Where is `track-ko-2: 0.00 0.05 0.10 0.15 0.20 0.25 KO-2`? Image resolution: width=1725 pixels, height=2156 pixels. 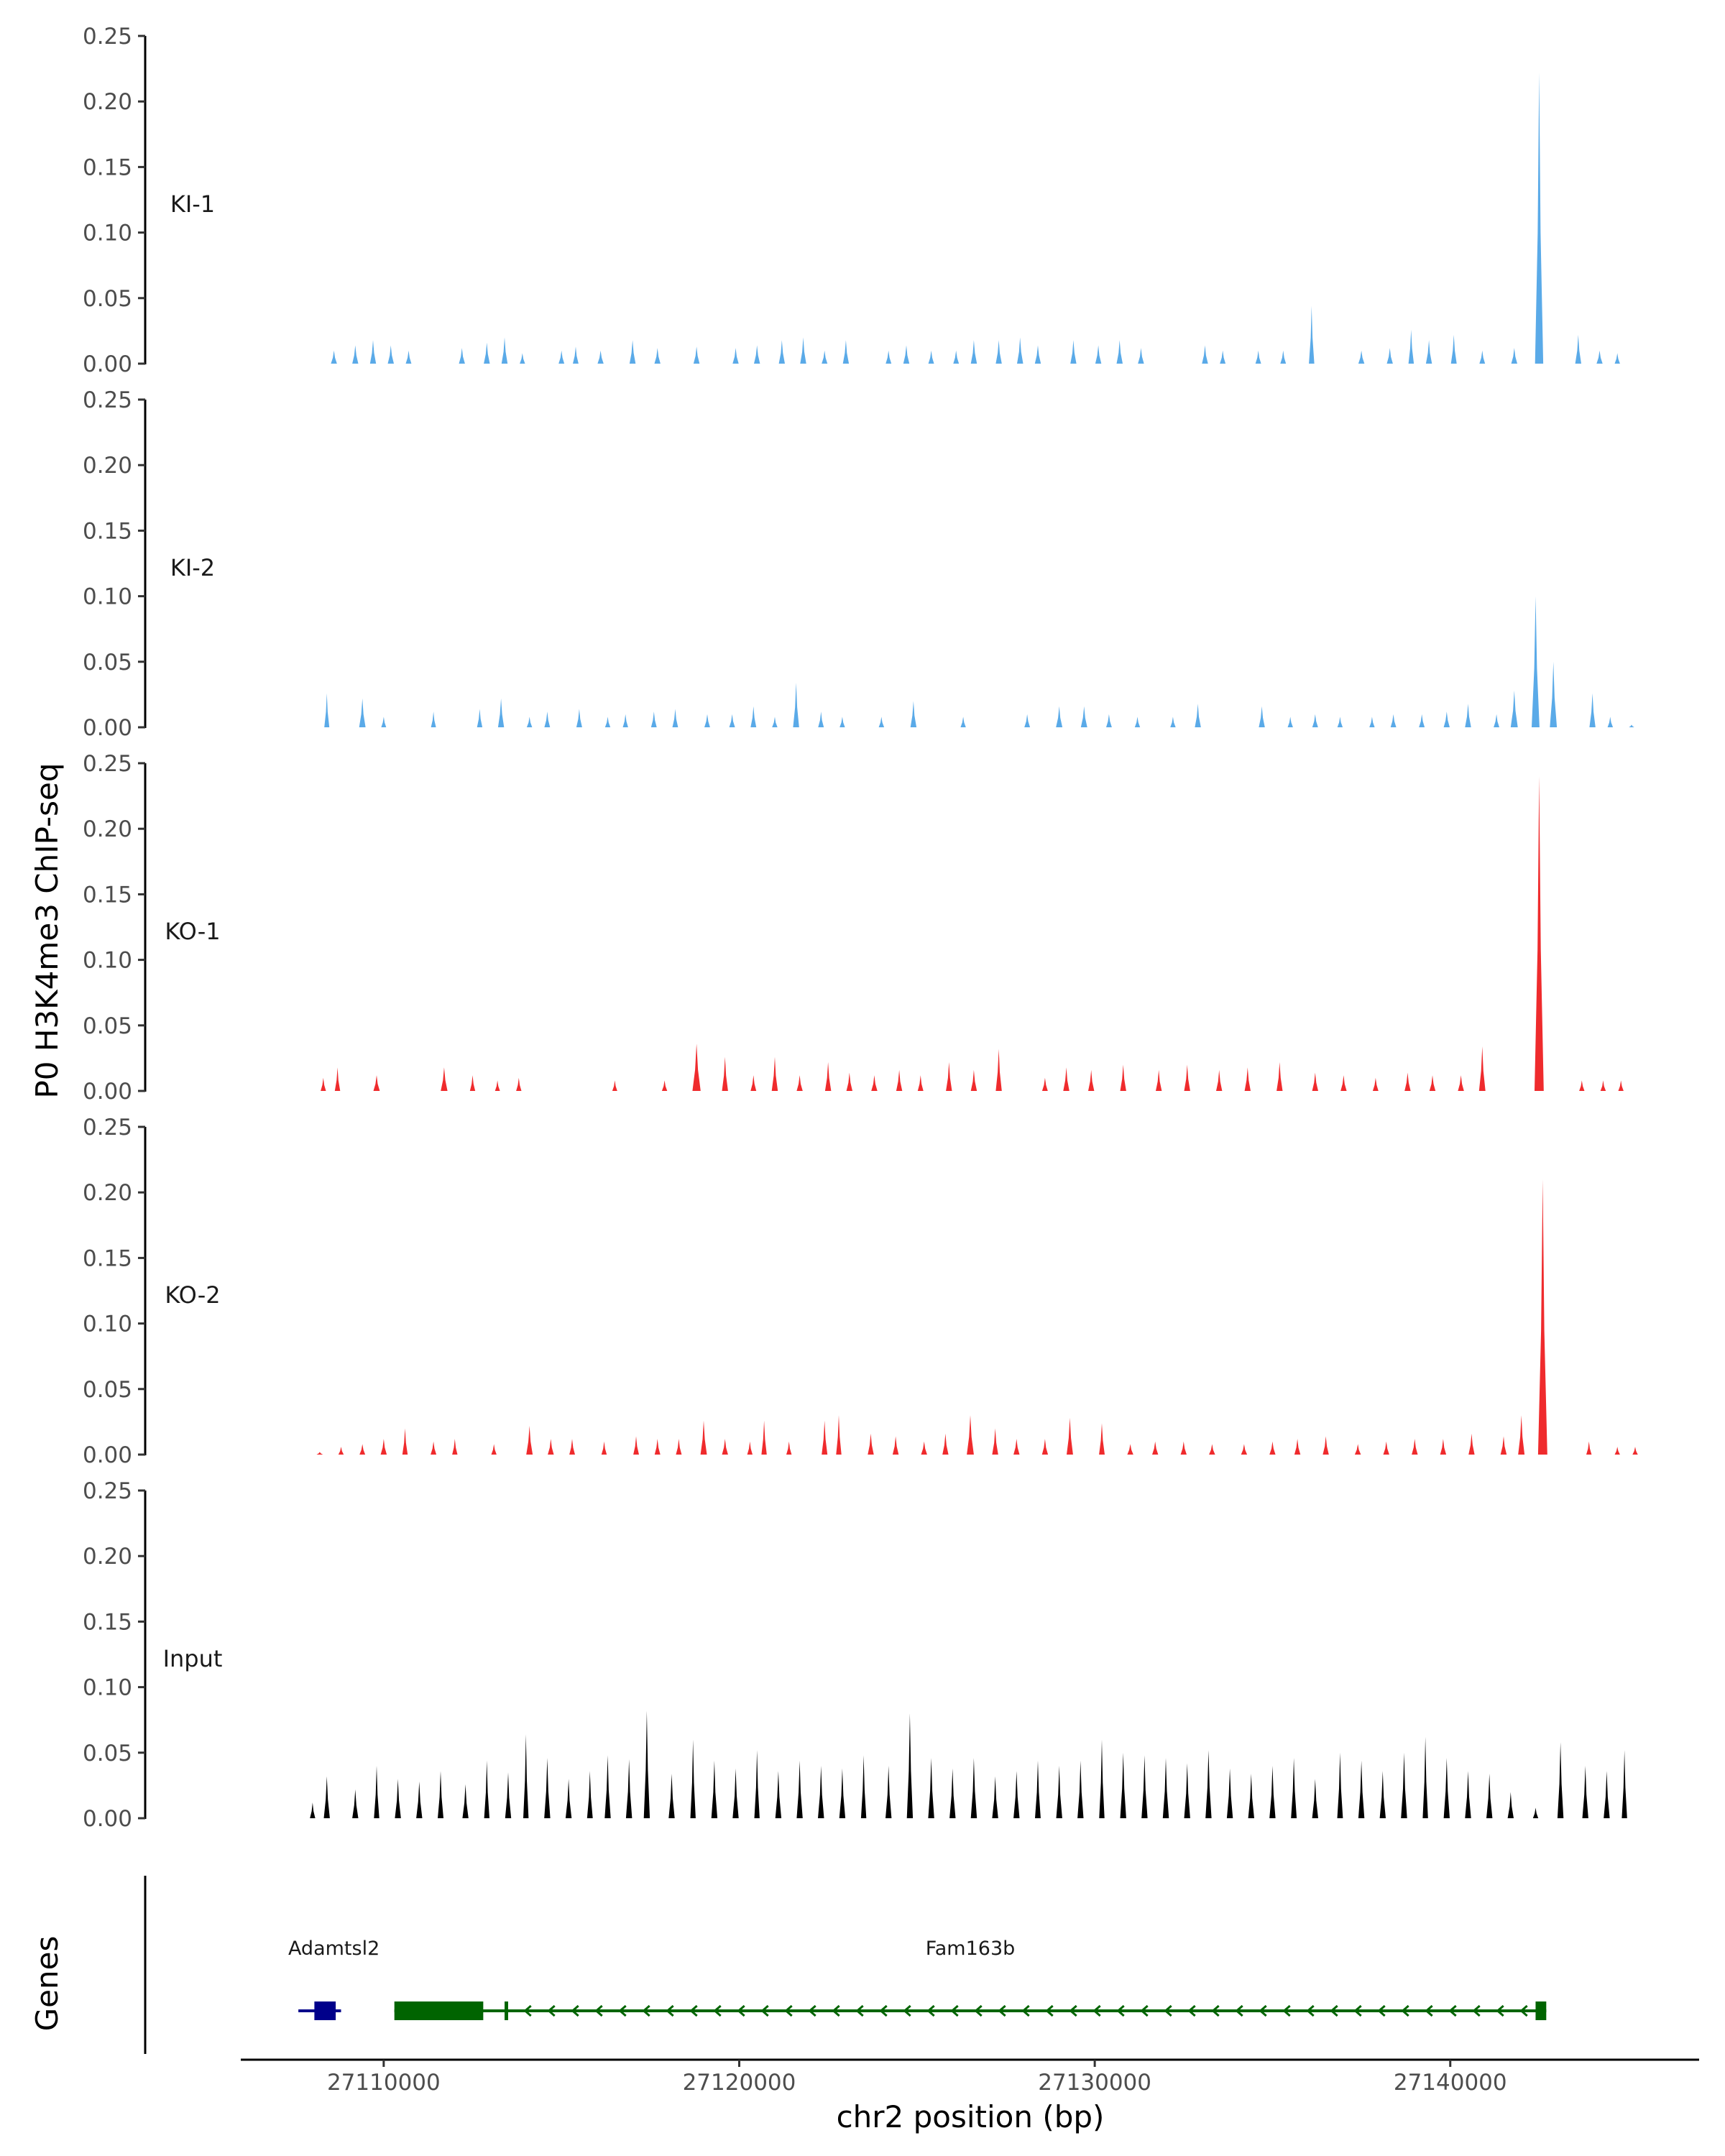
track-ko-2: 0.00 0.05 0.10 0.15 0.20 0.25 KO-2 is located at coordinates (860, 1291).